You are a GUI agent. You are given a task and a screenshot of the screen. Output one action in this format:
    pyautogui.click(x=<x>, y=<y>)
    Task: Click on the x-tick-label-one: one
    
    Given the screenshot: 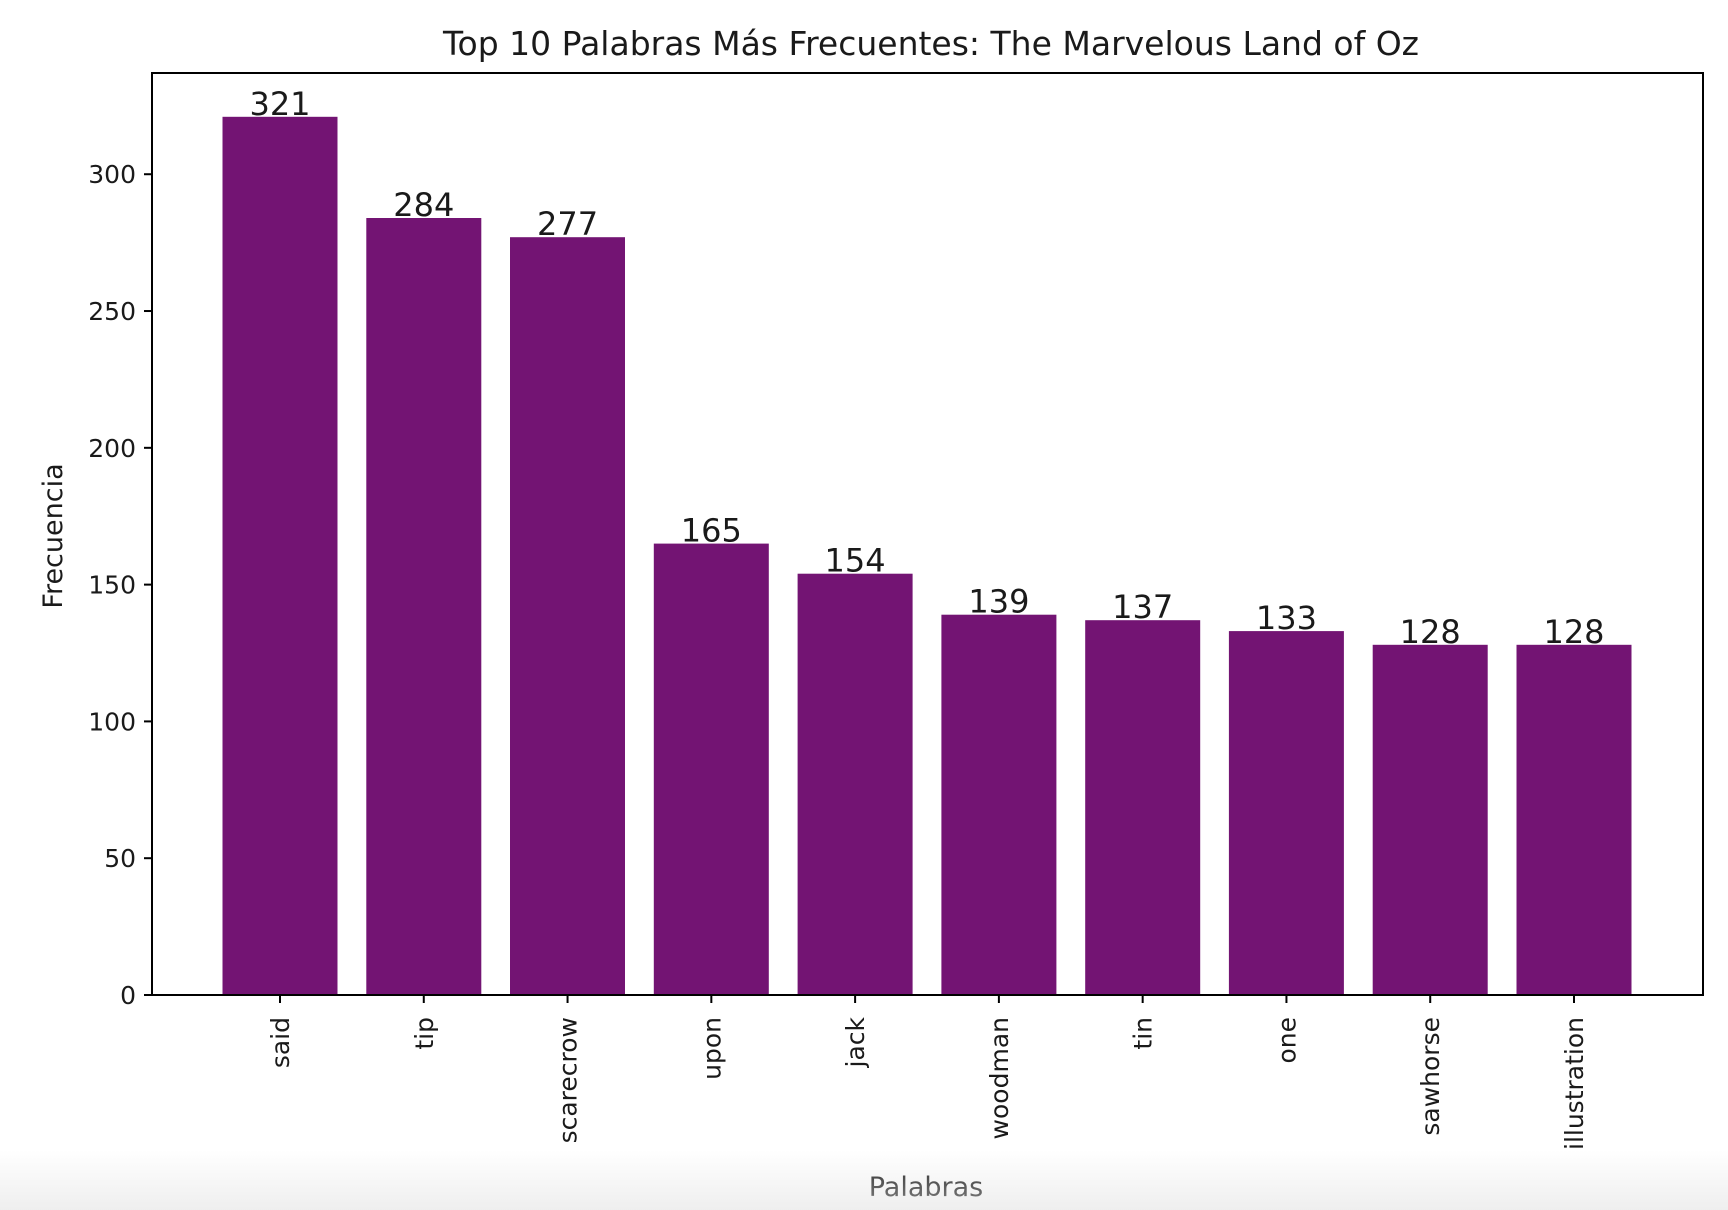 What is the action you would take?
    pyautogui.click(x=1286, y=1040)
    